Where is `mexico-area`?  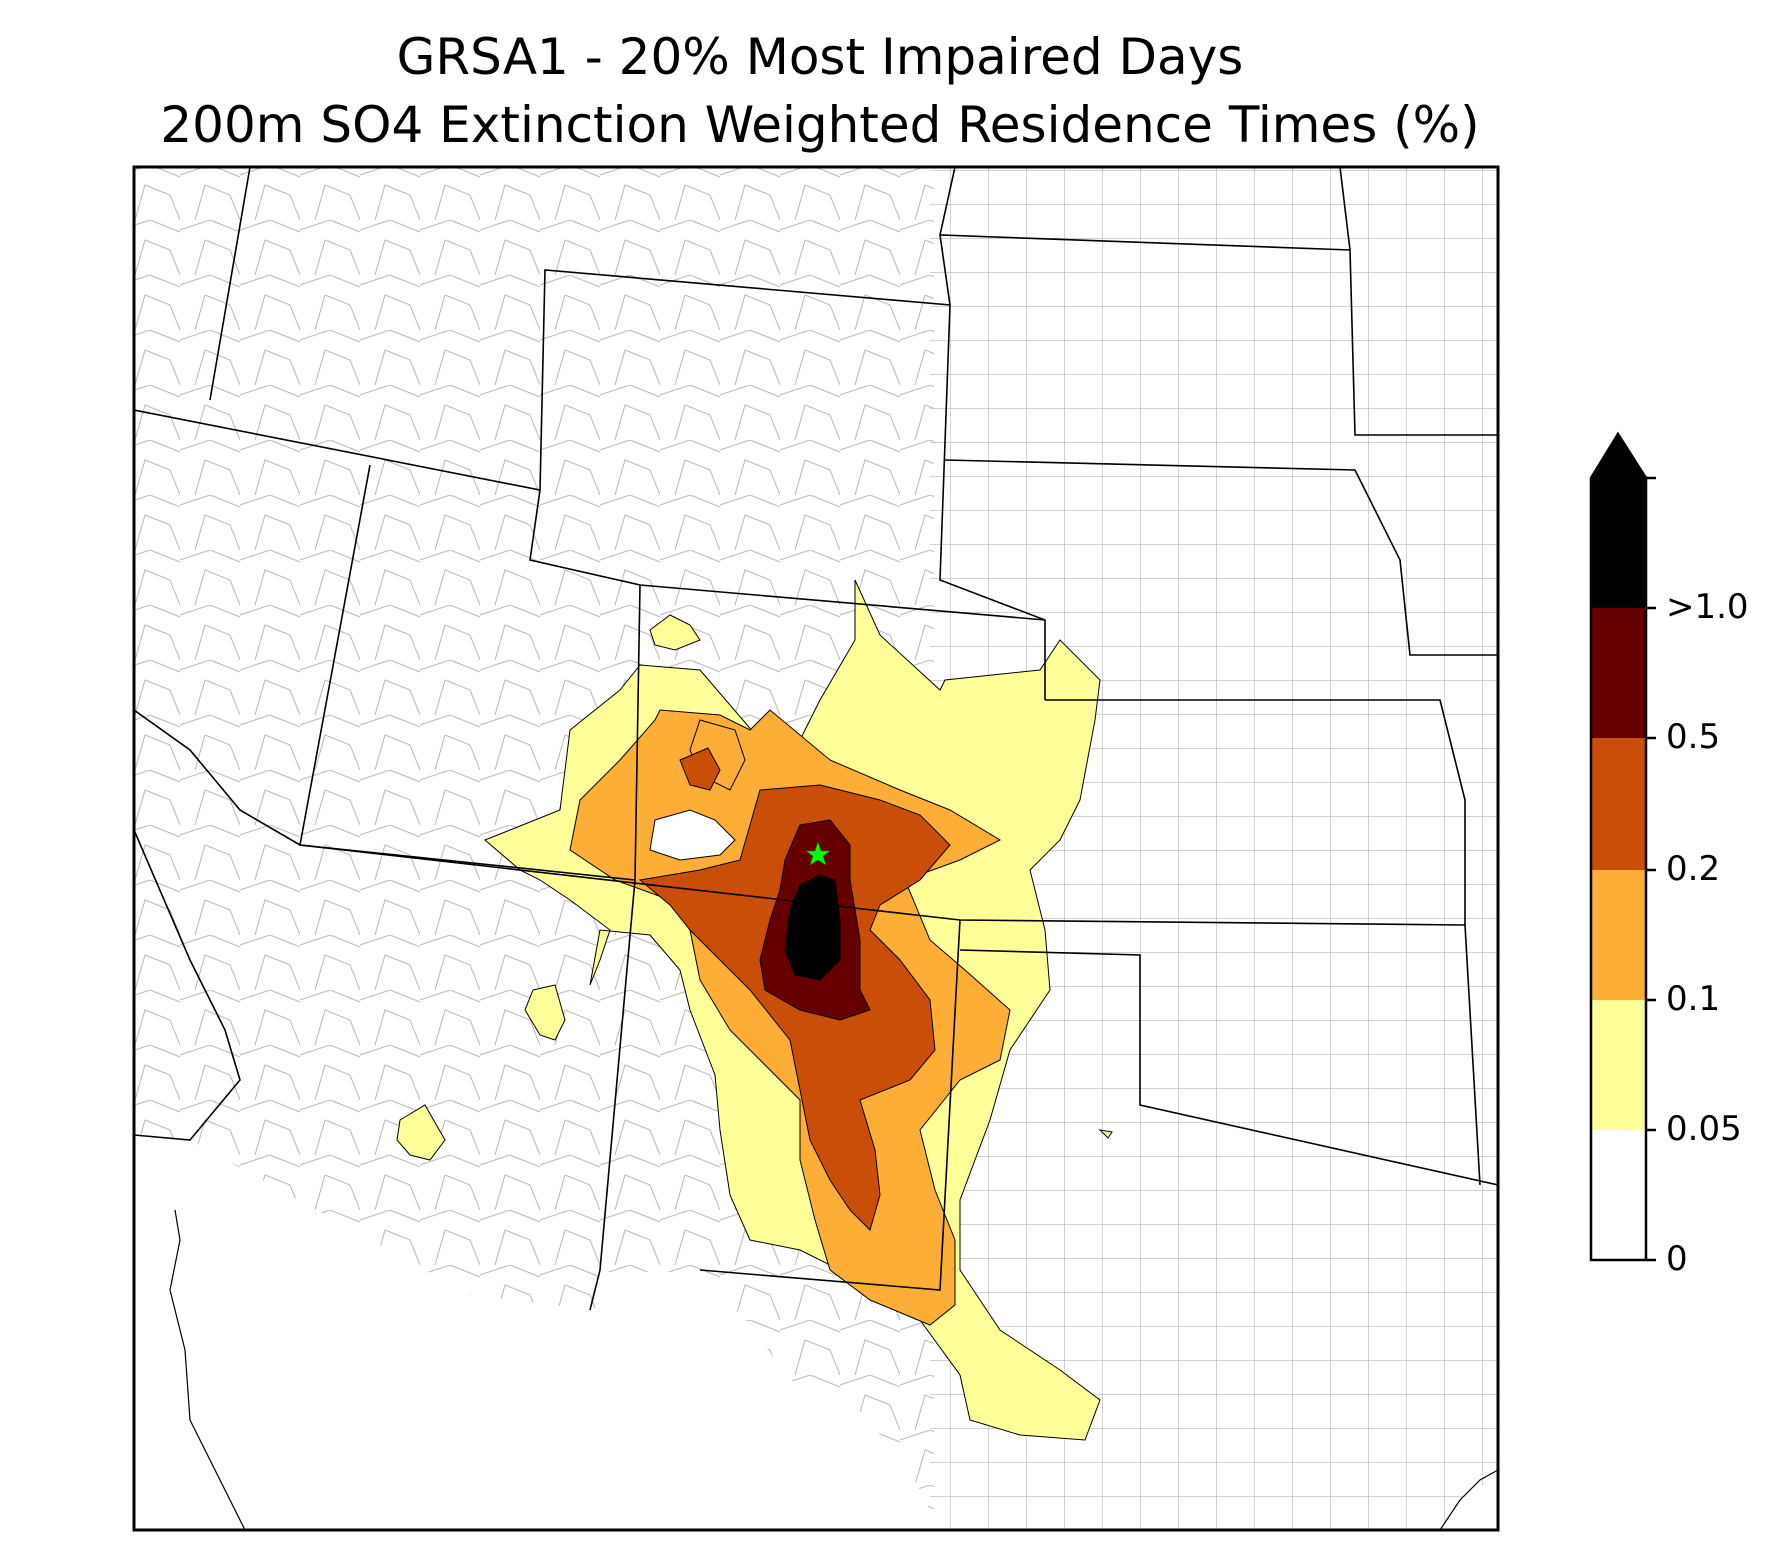
mexico-area is located at coordinates (537, 1332).